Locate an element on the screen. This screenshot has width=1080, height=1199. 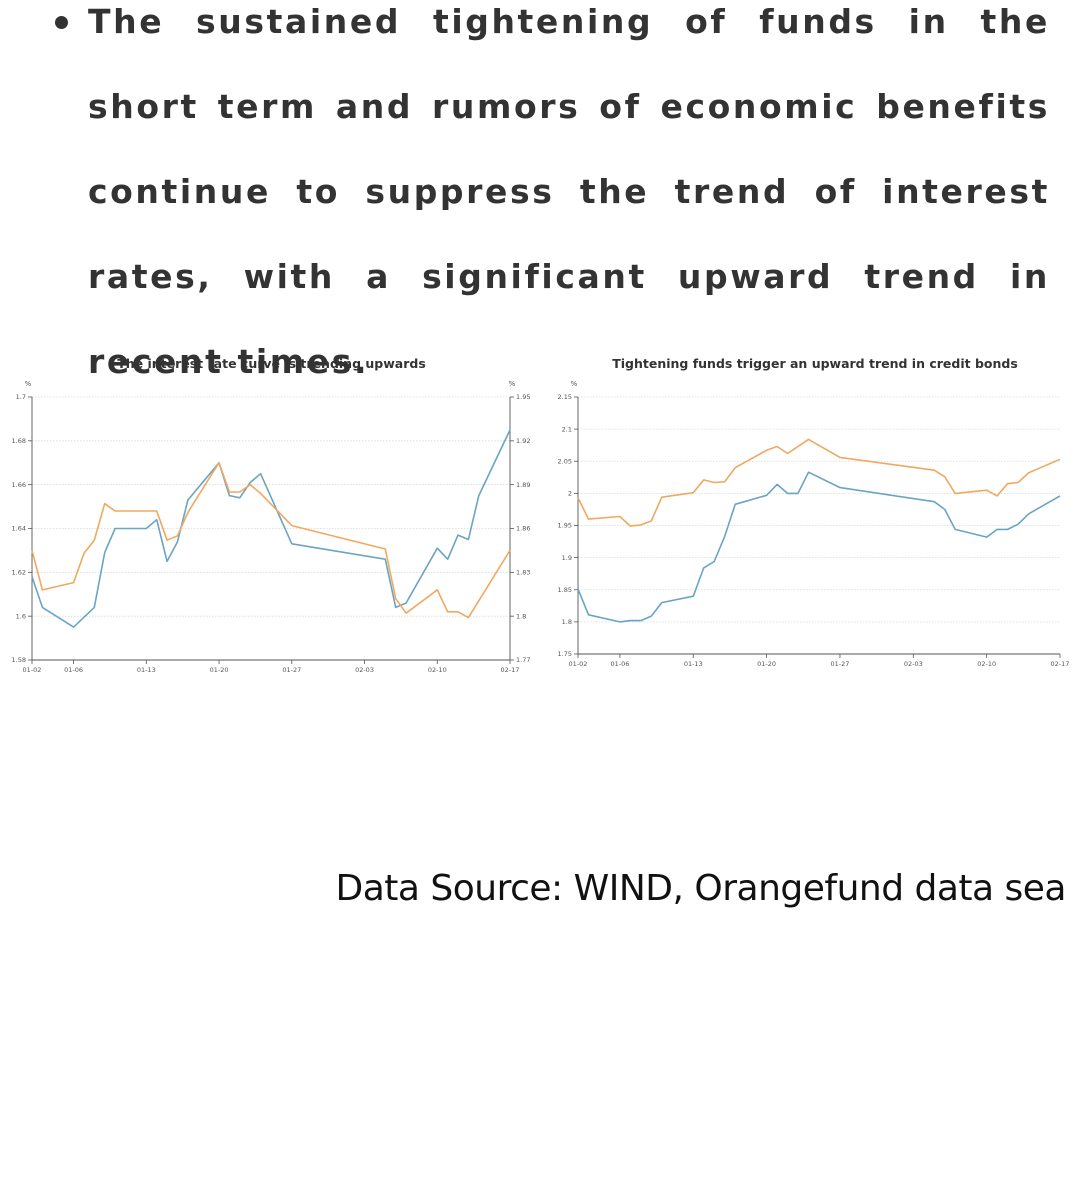
y-tick-label: 1.8 is located at coordinates (567, 622).